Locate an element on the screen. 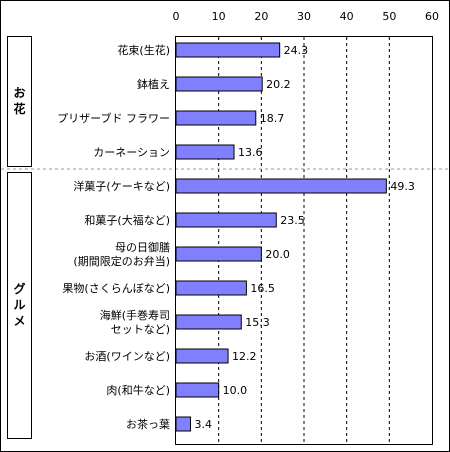  category-label: プリザーブド フラワー is located at coordinates (113, 118).